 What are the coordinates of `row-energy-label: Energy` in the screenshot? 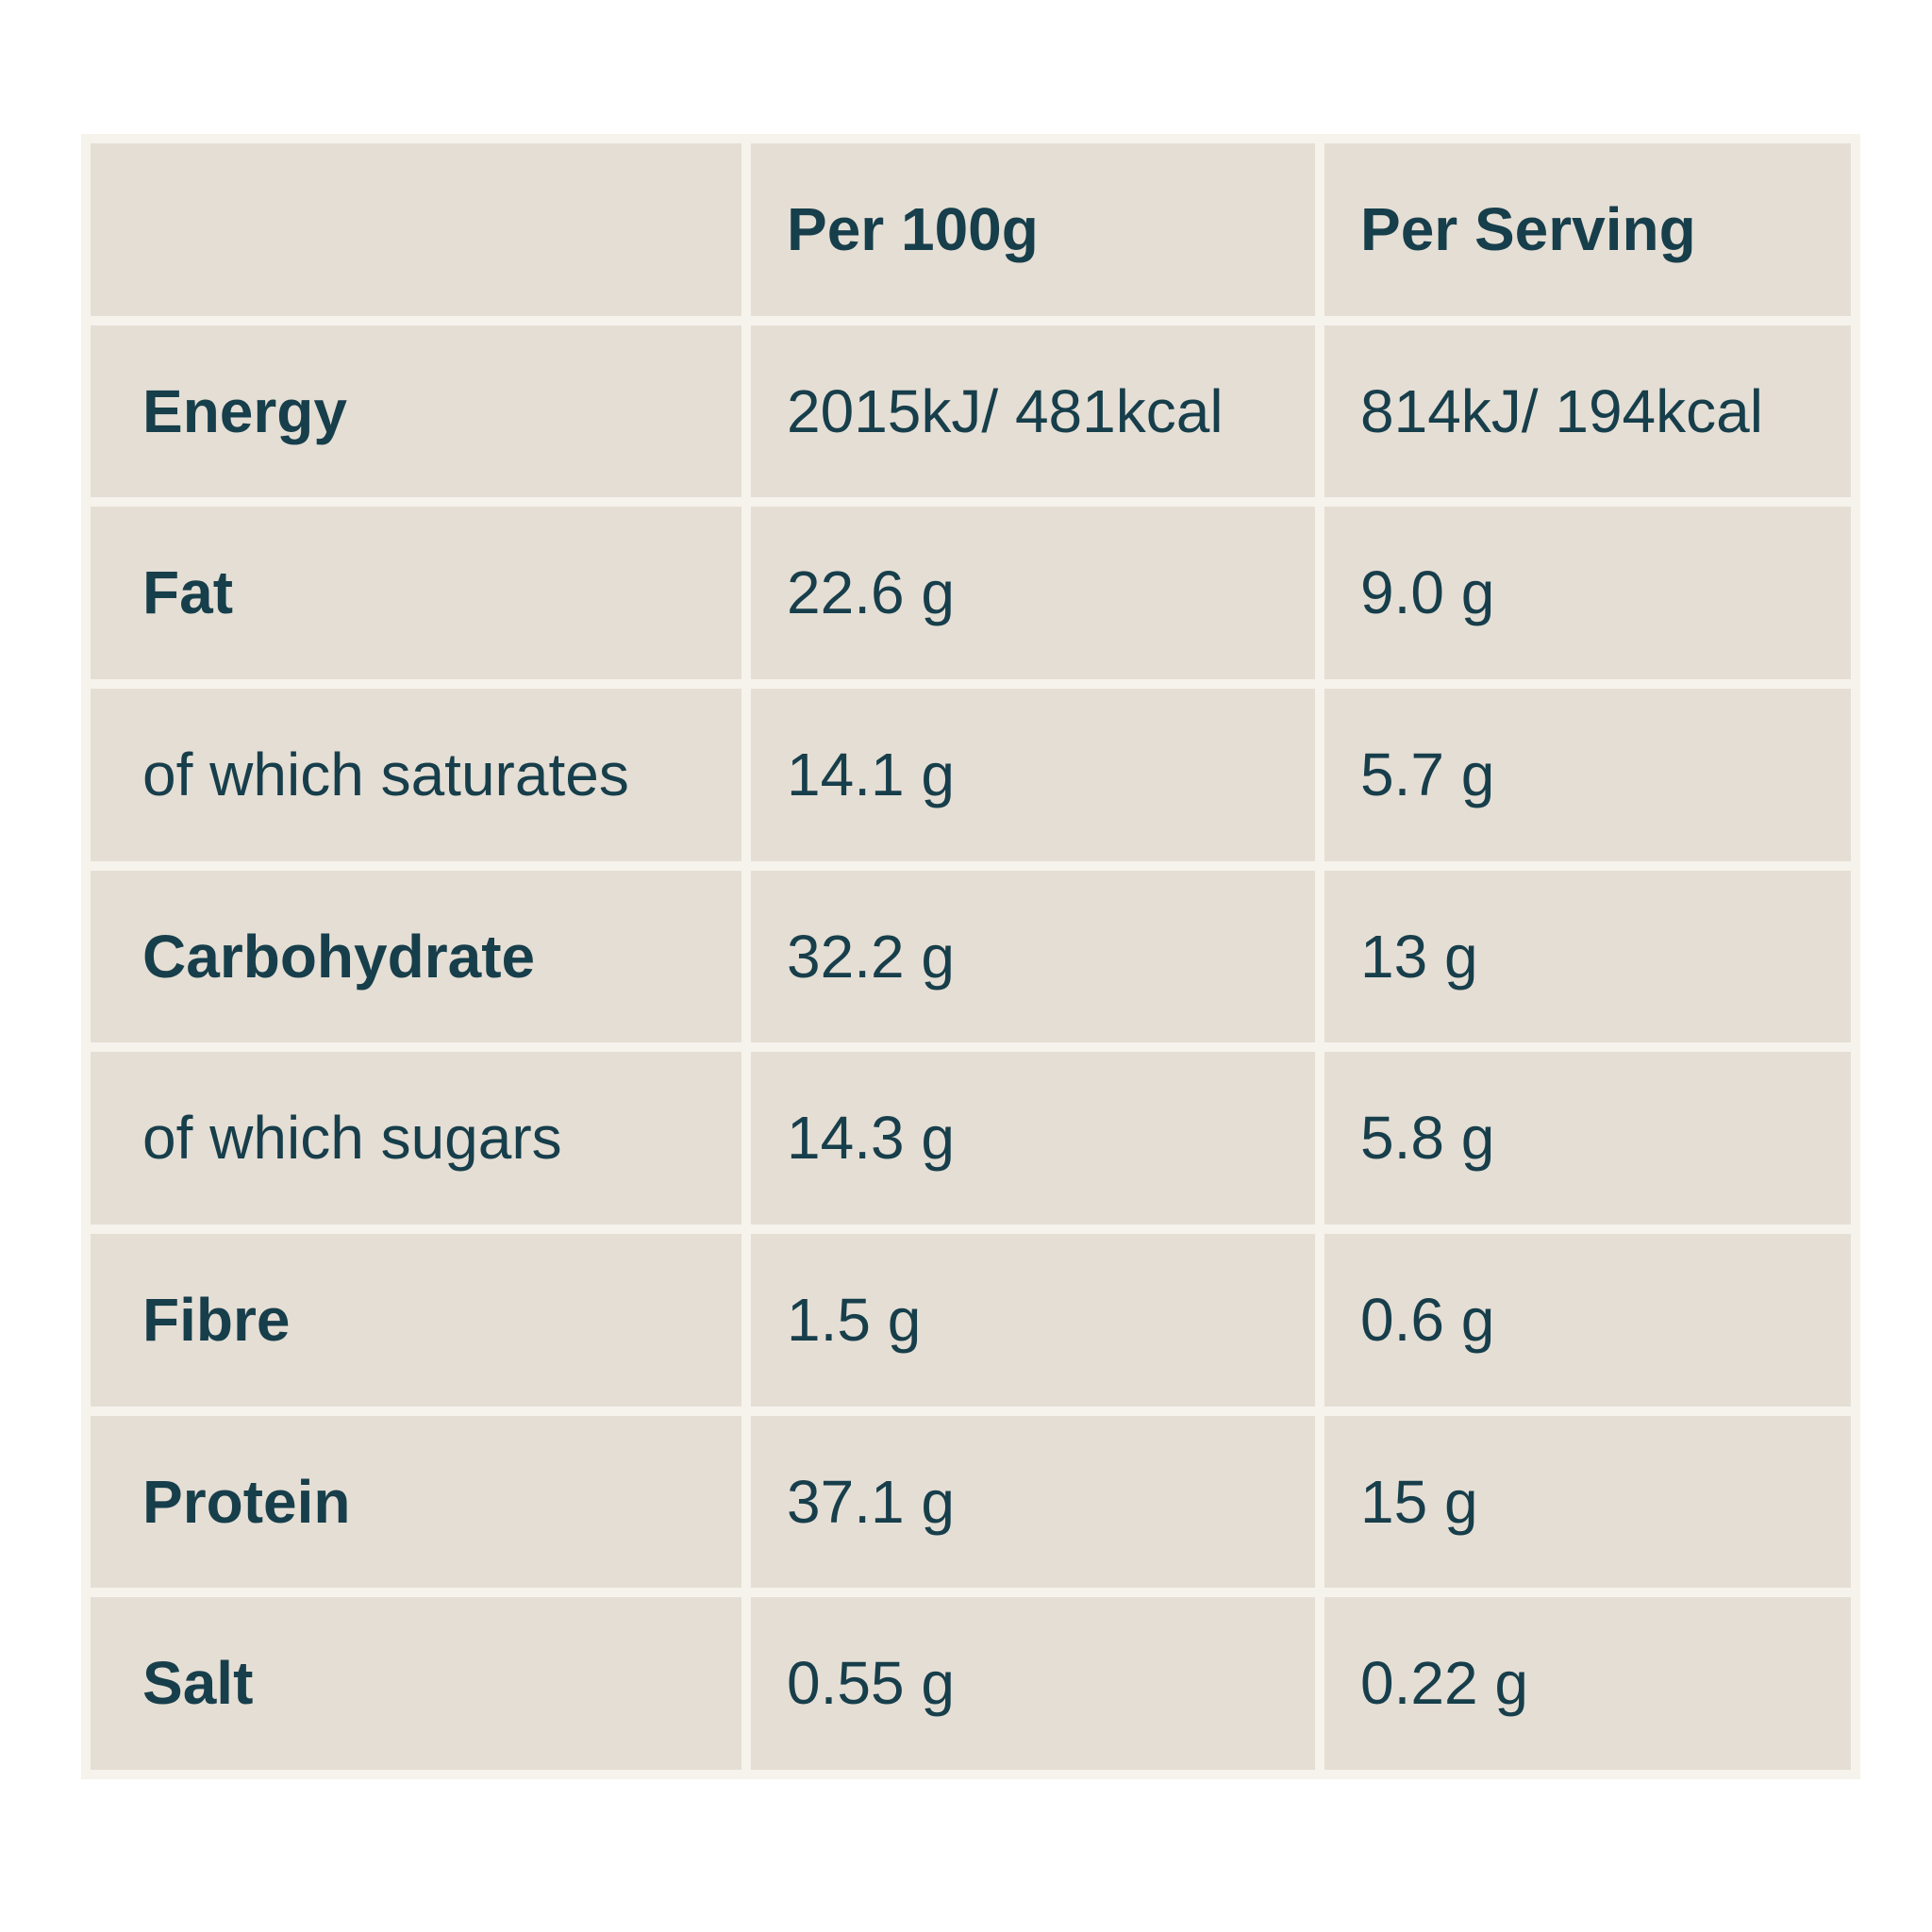 It's located at (416, 412).